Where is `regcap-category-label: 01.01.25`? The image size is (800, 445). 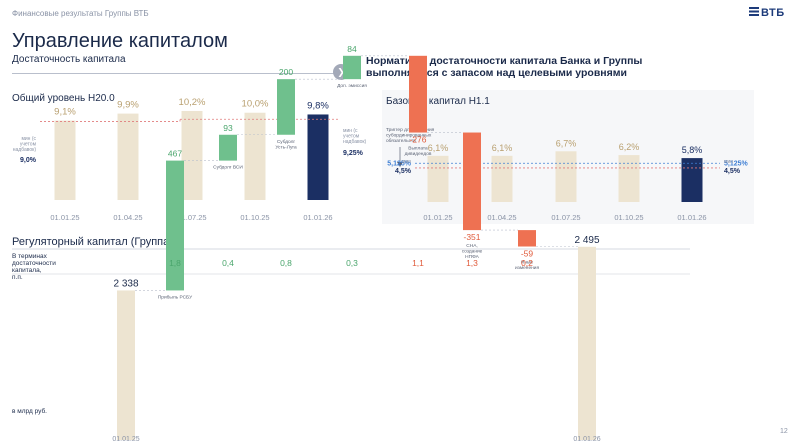
regcap-category-label: 01.01.25 is located at coordinates (125, 439).